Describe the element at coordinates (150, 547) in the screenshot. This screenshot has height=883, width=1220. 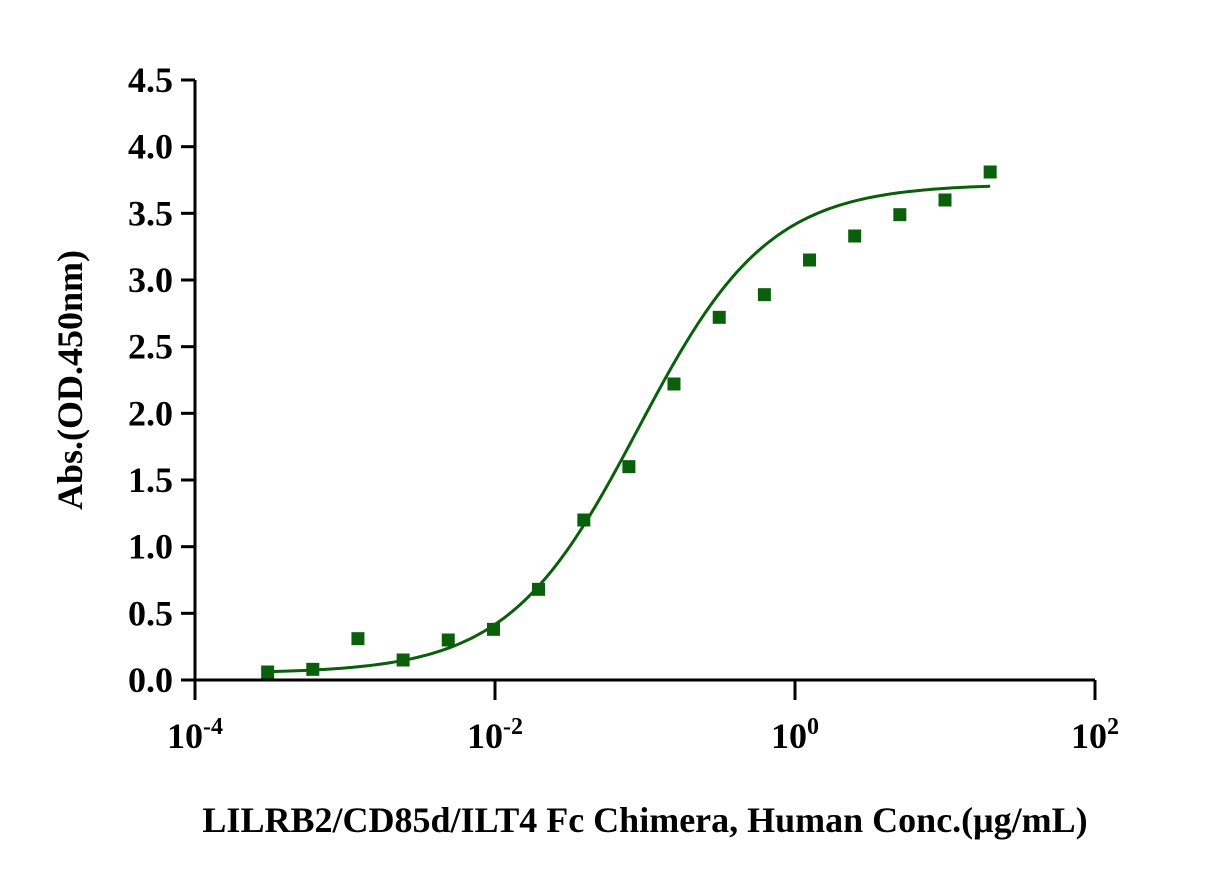
I see `y-tick-label: 1.0` at that location.